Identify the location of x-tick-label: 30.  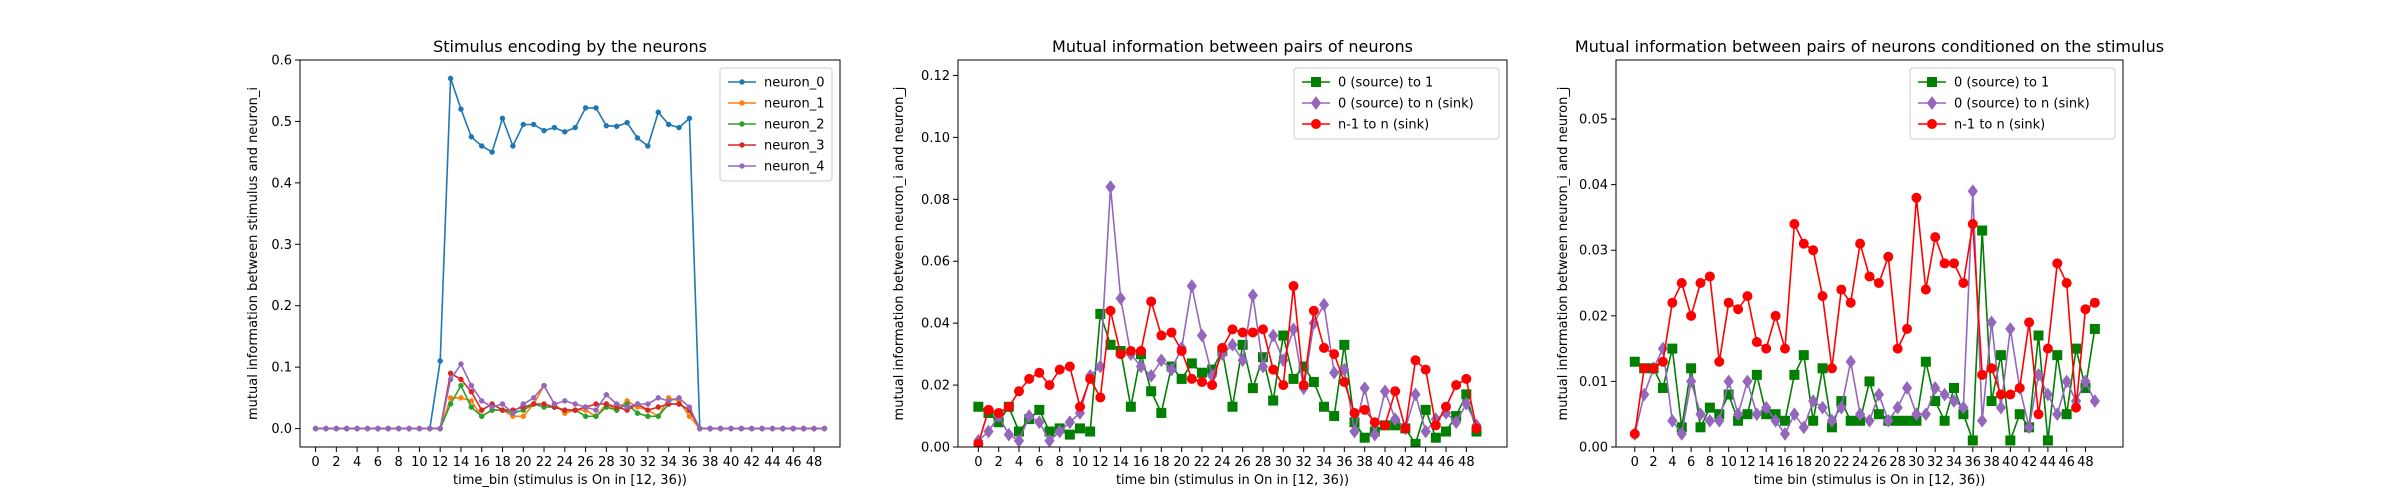
(1283, 462).